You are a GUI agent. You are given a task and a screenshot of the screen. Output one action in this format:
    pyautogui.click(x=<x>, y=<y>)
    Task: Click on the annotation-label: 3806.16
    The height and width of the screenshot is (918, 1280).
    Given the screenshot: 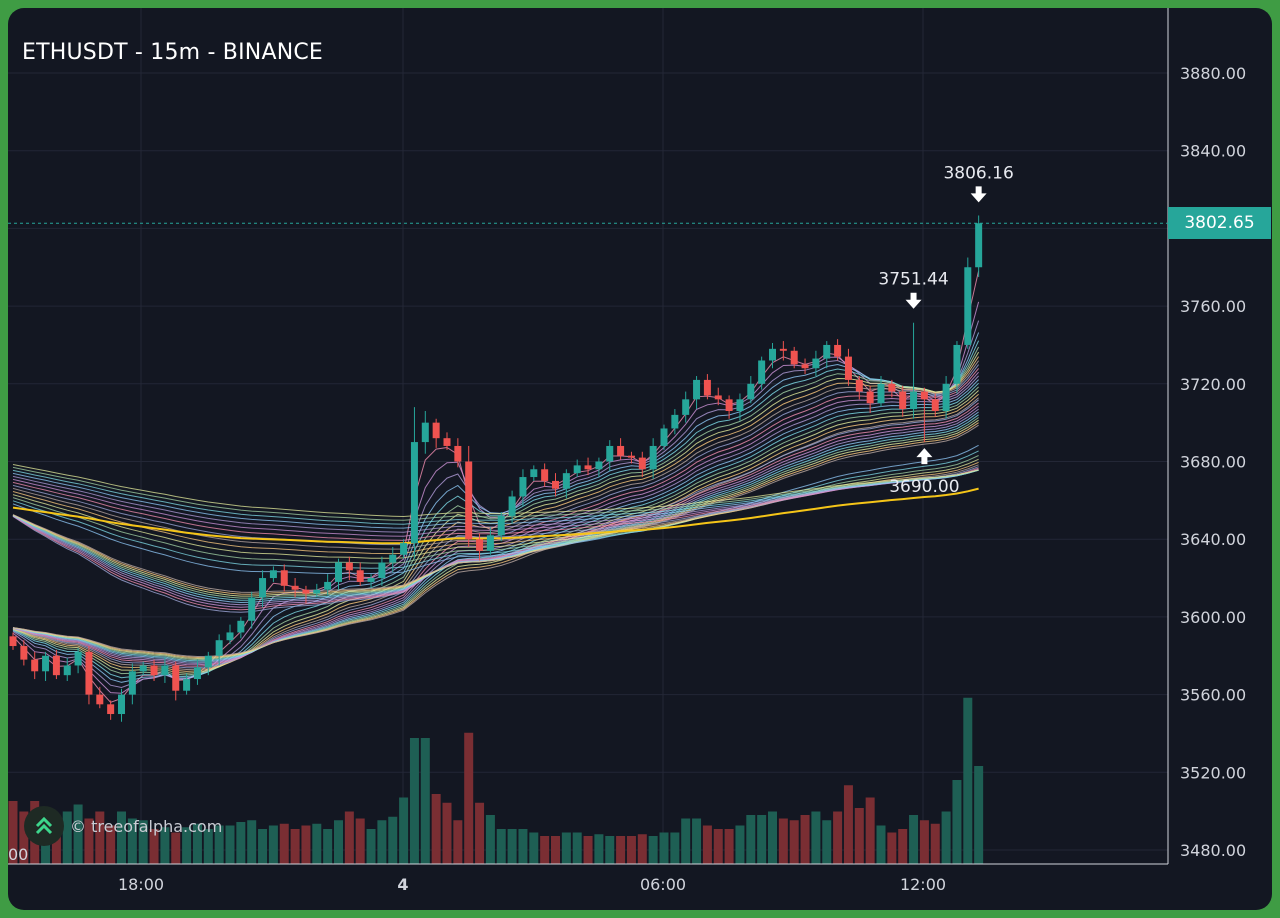 What is the action you would take?
    pyautogui.click(x=978, y=173)
    